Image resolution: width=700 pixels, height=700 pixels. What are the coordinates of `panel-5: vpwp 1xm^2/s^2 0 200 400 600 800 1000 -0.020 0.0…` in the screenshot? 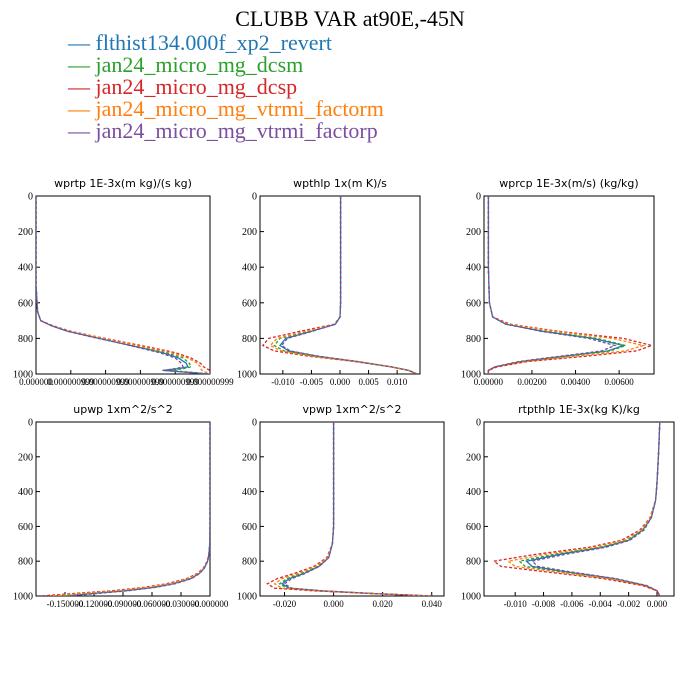 It's located at (341, 506).